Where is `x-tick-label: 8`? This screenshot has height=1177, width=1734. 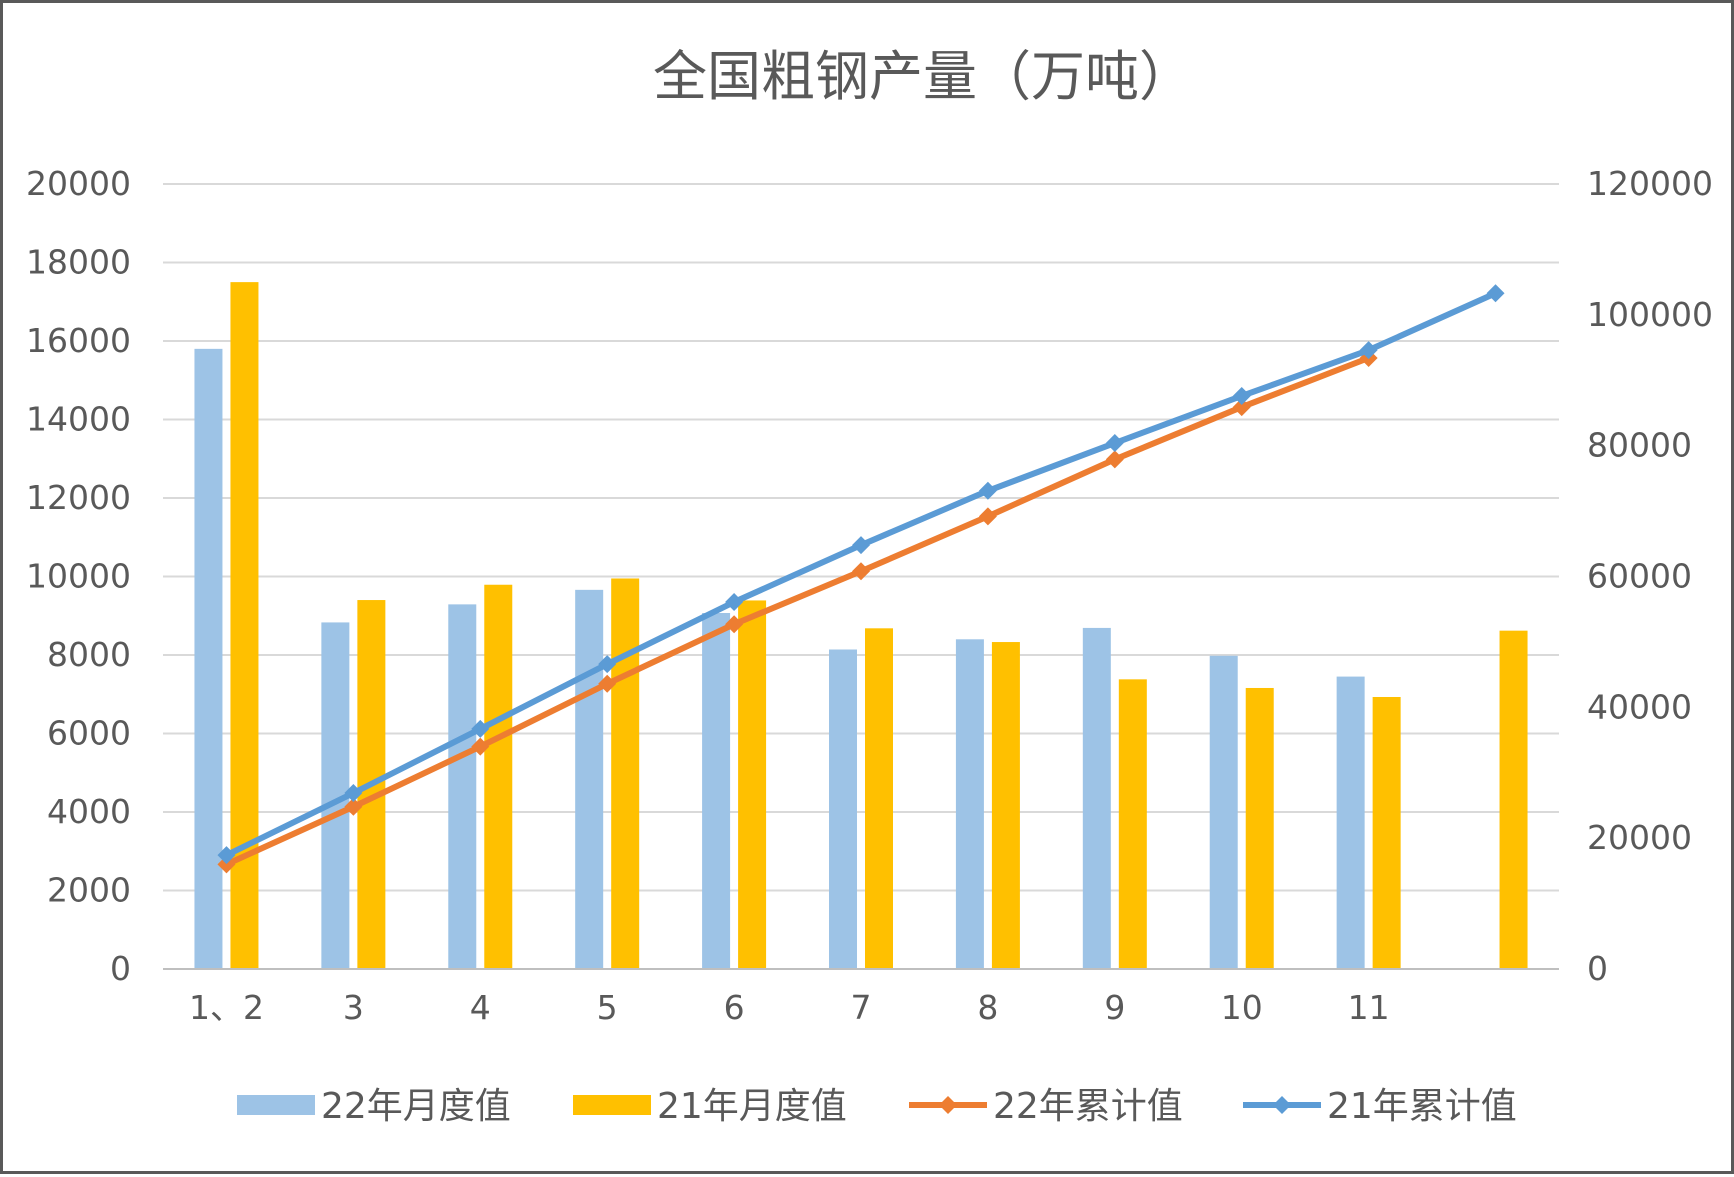 x-tick-label: 8 is located at coordinates (987, 1007).